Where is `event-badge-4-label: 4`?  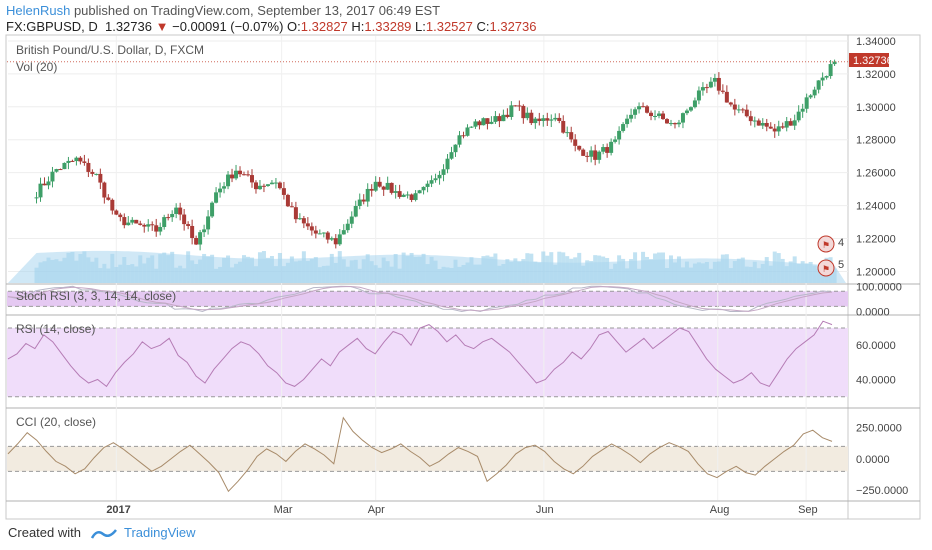
event-badge-4-label: 4 is located at coordinates (841, 243).